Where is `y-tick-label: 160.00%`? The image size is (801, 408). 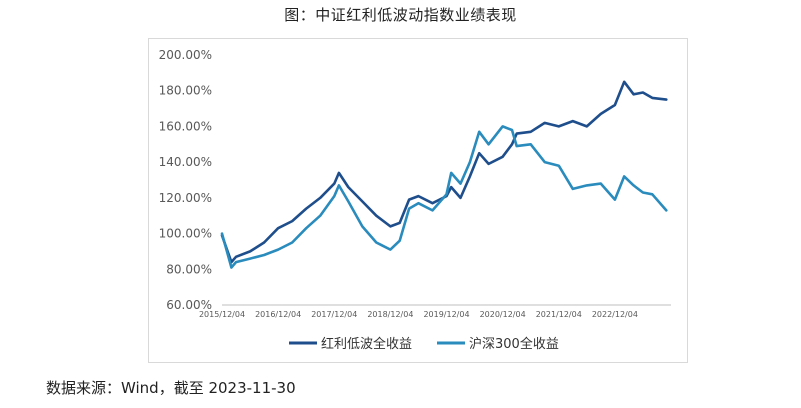 y-tick-label: 160.00% is located at coordinates (185, 126).